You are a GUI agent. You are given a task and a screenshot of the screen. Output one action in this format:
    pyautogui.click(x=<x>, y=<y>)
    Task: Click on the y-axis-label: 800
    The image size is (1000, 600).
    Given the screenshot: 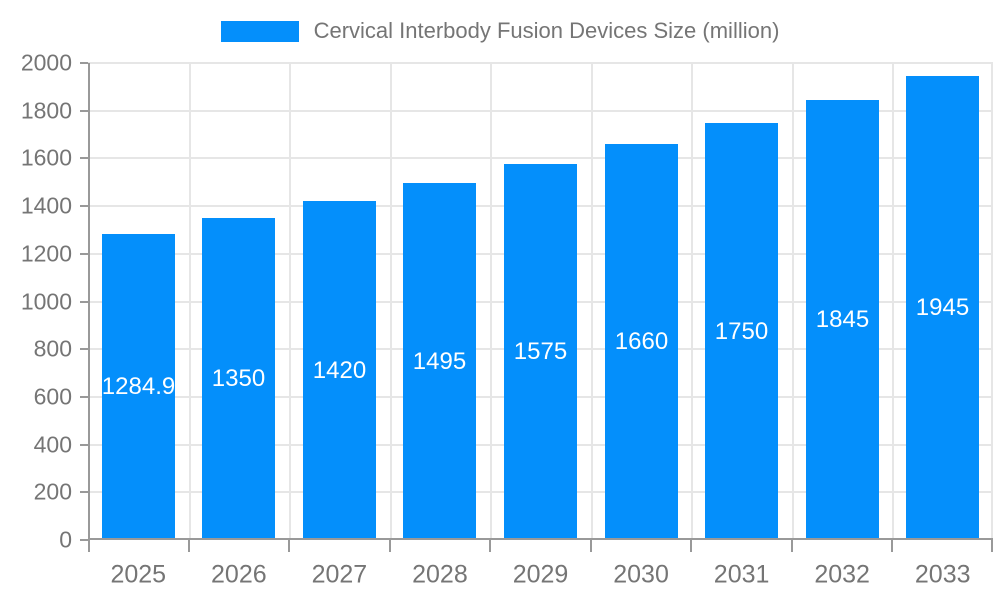 What is the action you would take?
    pyautogui.click(x=52, y=348)
    